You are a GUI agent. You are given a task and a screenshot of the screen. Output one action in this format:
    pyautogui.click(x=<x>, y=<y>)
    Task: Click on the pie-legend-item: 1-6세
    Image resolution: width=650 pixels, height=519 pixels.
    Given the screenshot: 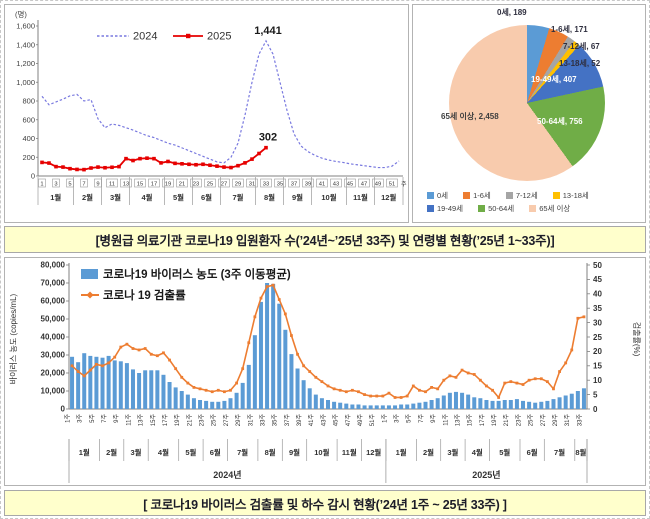 What is the action you would take?
    pyautogui.click(x=477, y=195)
    